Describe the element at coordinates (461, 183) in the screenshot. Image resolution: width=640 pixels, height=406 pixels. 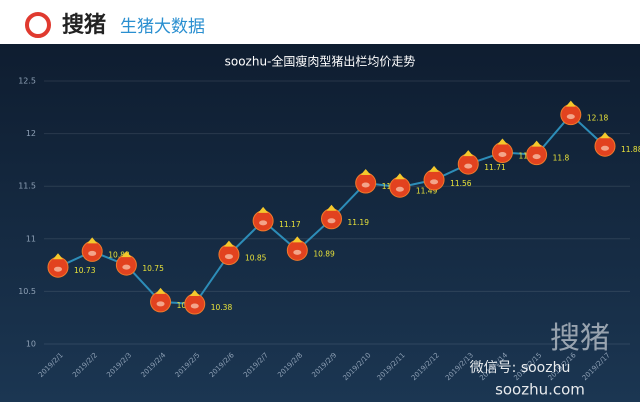
I see `data-label: 11.56` at that location.